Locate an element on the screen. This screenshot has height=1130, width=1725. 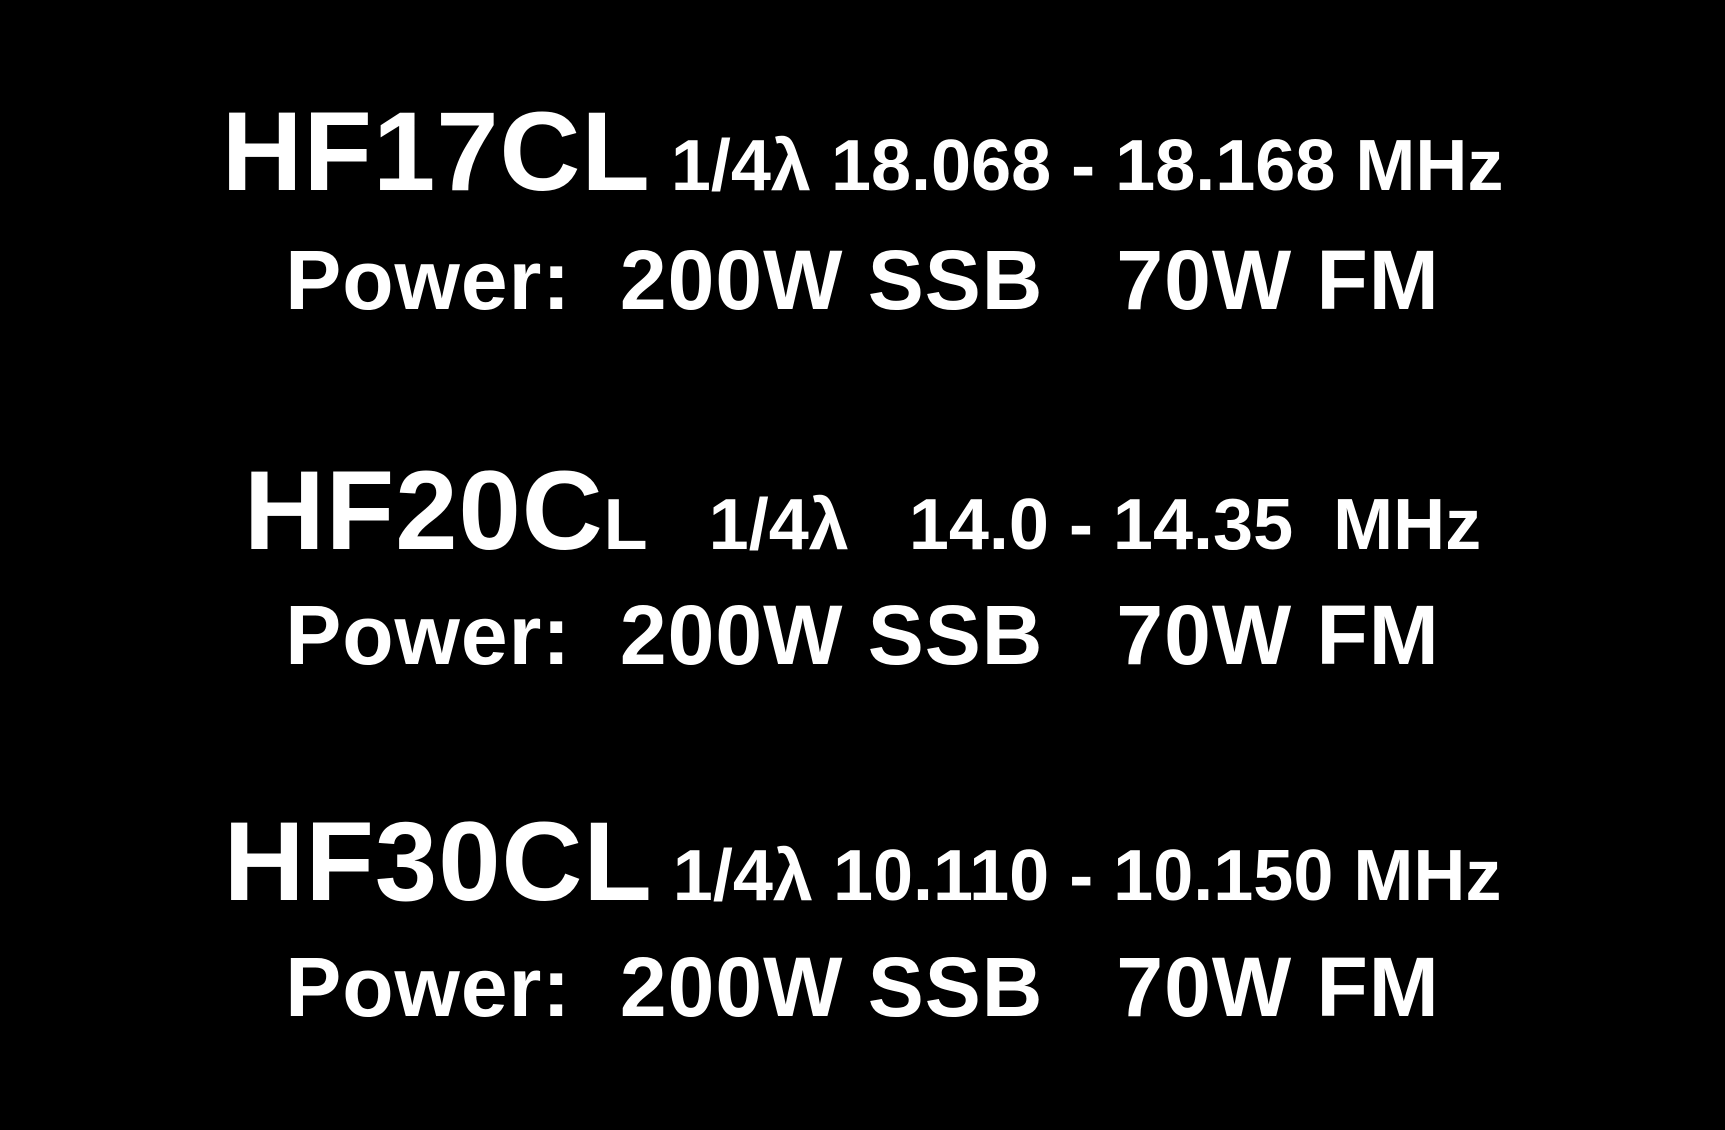
antenna-model-hf20cl-small-letter: L is located at coordinates (626, 525).